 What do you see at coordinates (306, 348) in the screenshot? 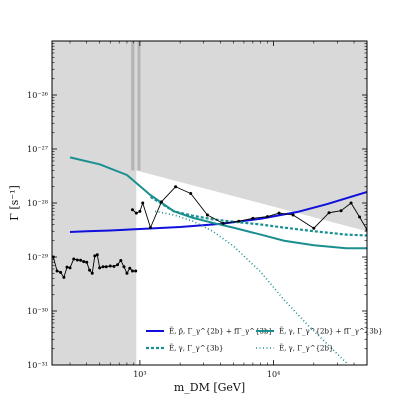
I see `legend-label: Ẽ, γ, Γ_γ^{2b}` at bounding box center [306, 348].